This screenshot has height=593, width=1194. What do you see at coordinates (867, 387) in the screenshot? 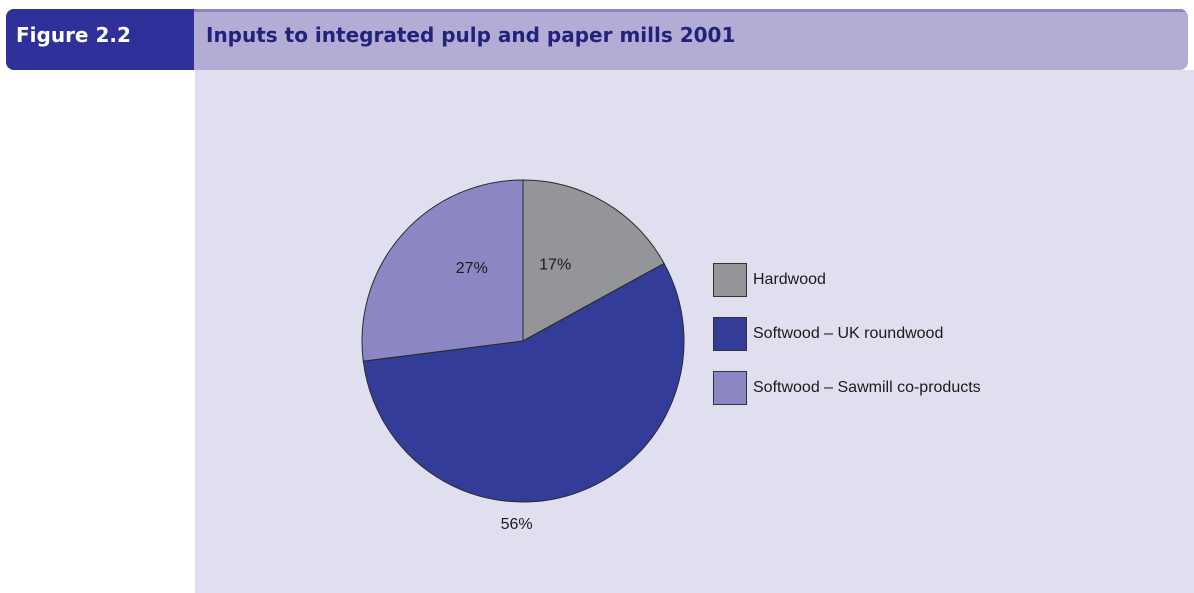
I see `legend-label-softwood-sawmill-co-products: Softwood – Sawmill co-products` at bounding box center [867, 387].